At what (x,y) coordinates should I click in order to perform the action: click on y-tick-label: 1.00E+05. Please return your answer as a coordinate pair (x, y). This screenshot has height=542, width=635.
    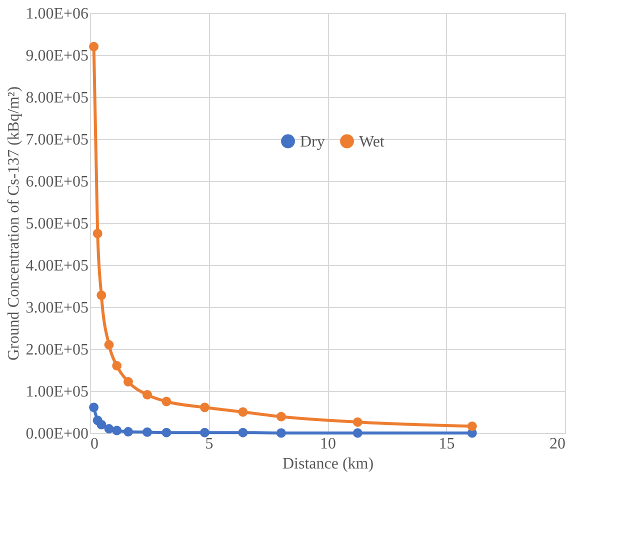
    Looking at the image, I should click on (57, 392).